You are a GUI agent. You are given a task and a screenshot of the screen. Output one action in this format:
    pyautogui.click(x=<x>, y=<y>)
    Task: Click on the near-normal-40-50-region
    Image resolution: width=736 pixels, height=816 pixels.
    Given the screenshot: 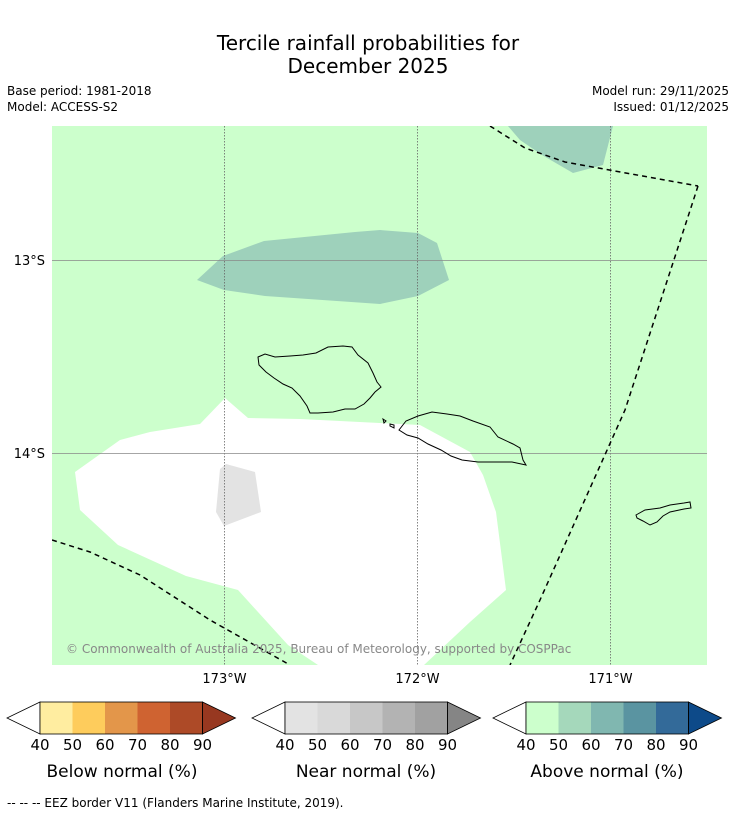 What is the action you would take?
    pyautogui.click(x=238, y=495)
    